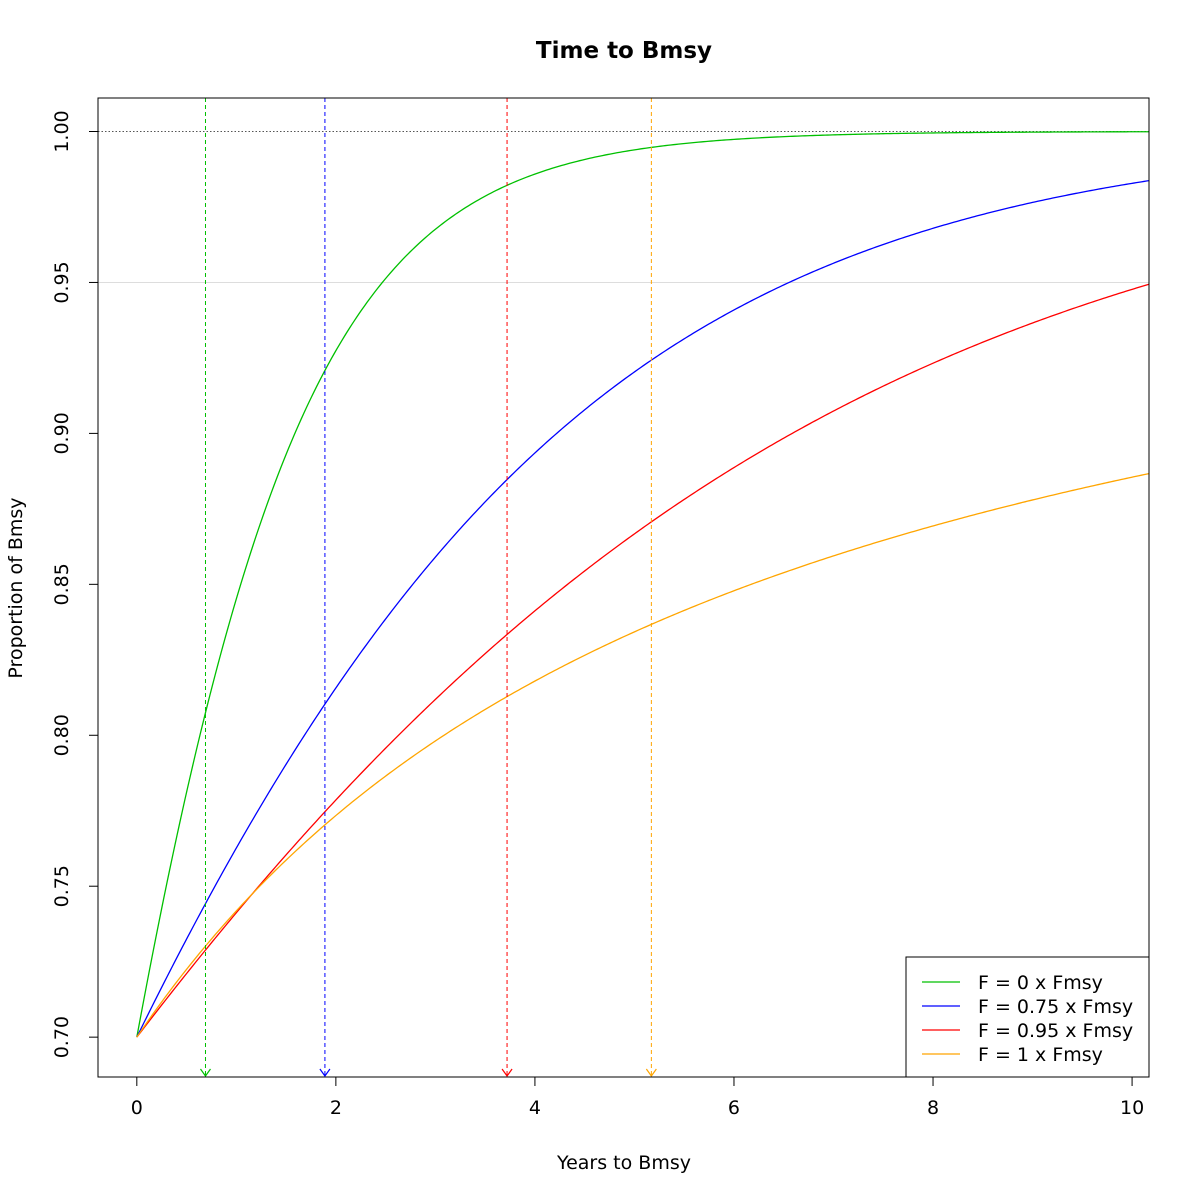 This screenshot has height=1200, width=1200. Describe the element at coordinates (336, 1108) in the screenshot. I see `x-tick-label: 2` at that location.